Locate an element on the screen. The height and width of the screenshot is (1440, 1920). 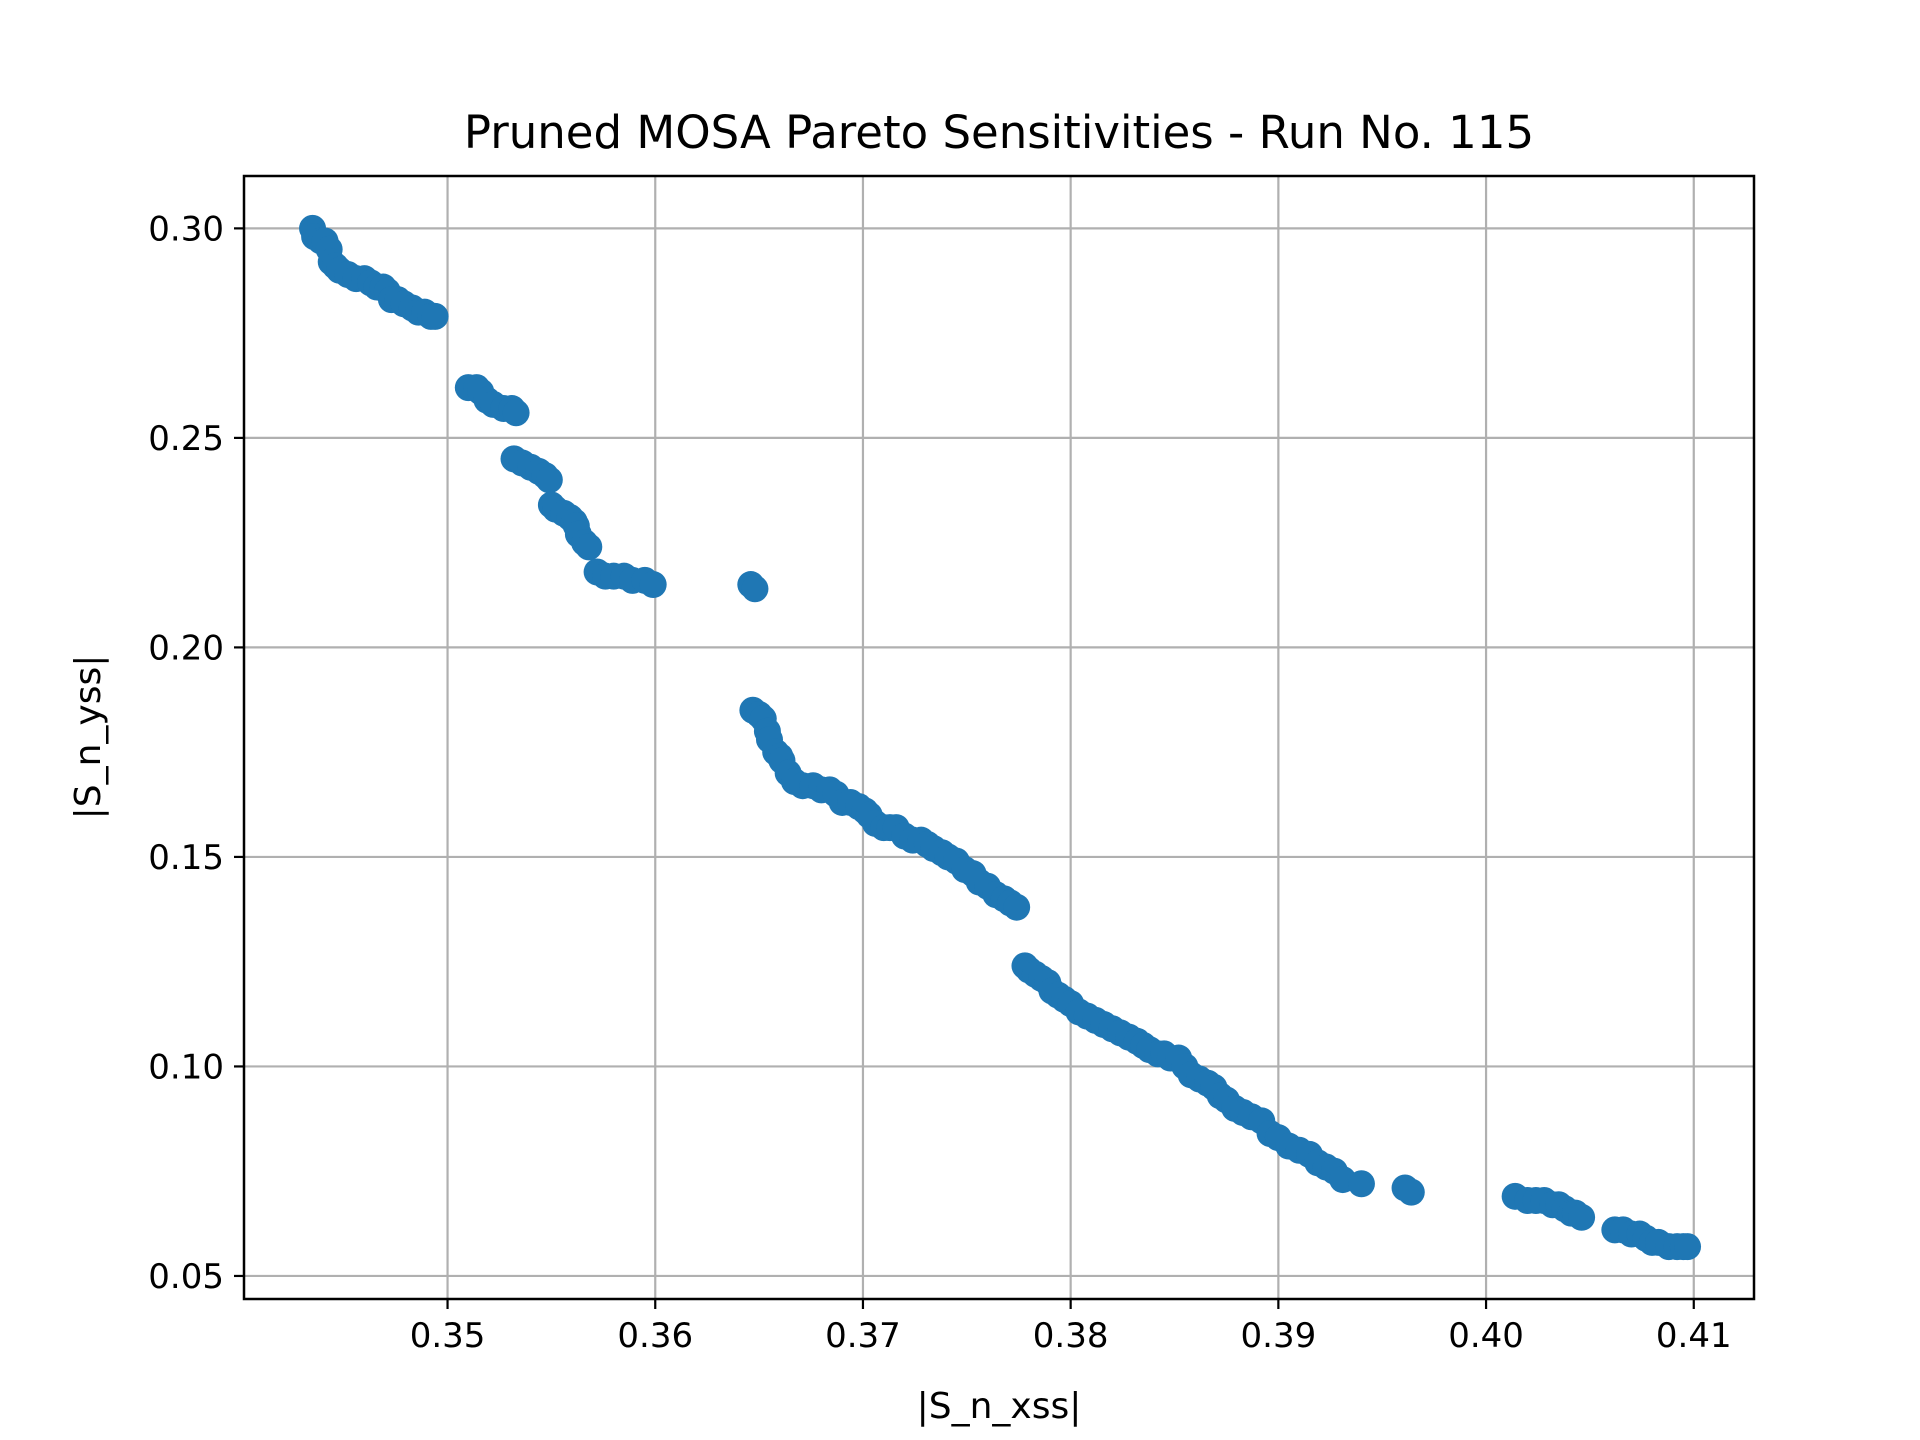
x-tick-label: 0.36 is located at coordinates (655, 1336).